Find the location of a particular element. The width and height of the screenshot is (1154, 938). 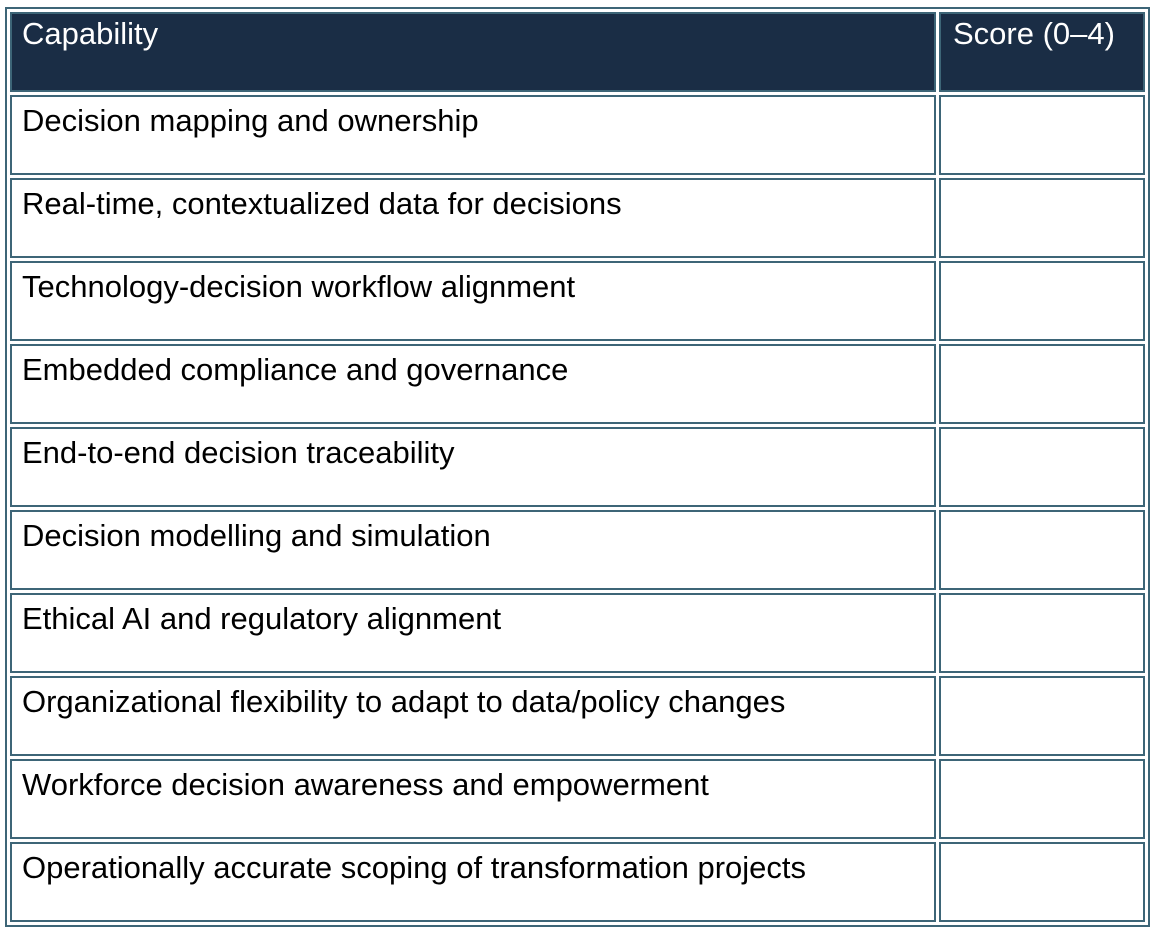

table-row: Decision modelling and simulation is located at coordinates (577, 550).